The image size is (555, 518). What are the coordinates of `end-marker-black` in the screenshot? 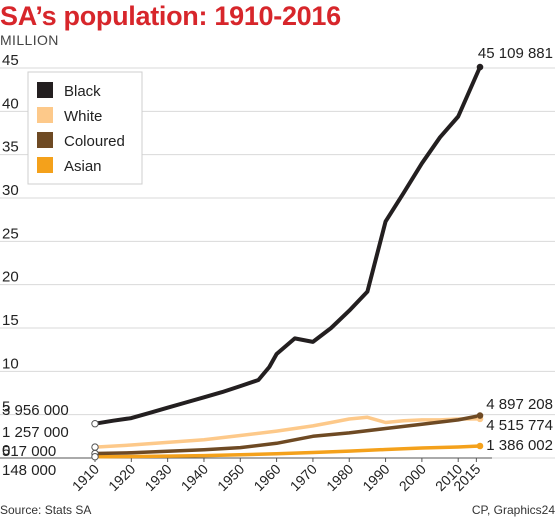 It's located at (480, 67).